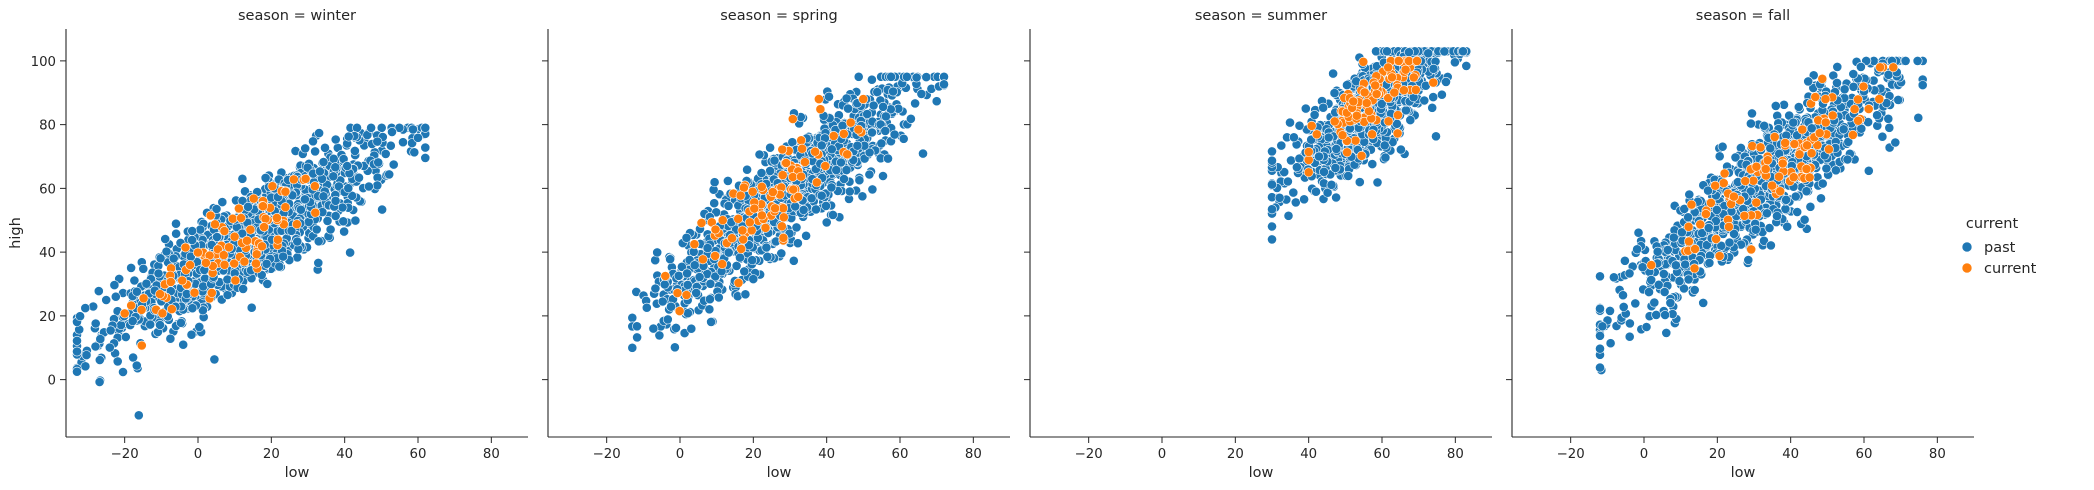 This screenshot has width=2094, height=490. What do you see at coordinates (753, 454) in the screenshot?
I see `x-tick-label: 20` at bounding box center [753, 454].